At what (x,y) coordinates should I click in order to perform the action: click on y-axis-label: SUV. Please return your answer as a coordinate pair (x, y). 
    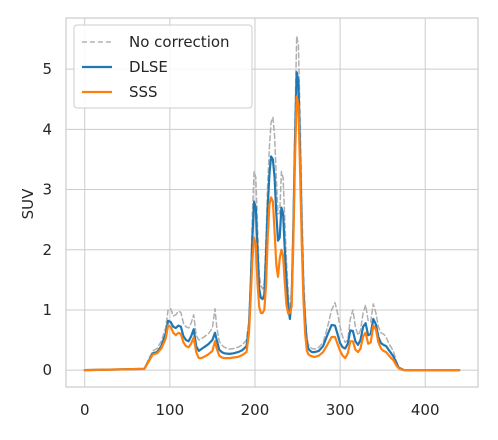
    Looking at the image, I should click on (28, 204).